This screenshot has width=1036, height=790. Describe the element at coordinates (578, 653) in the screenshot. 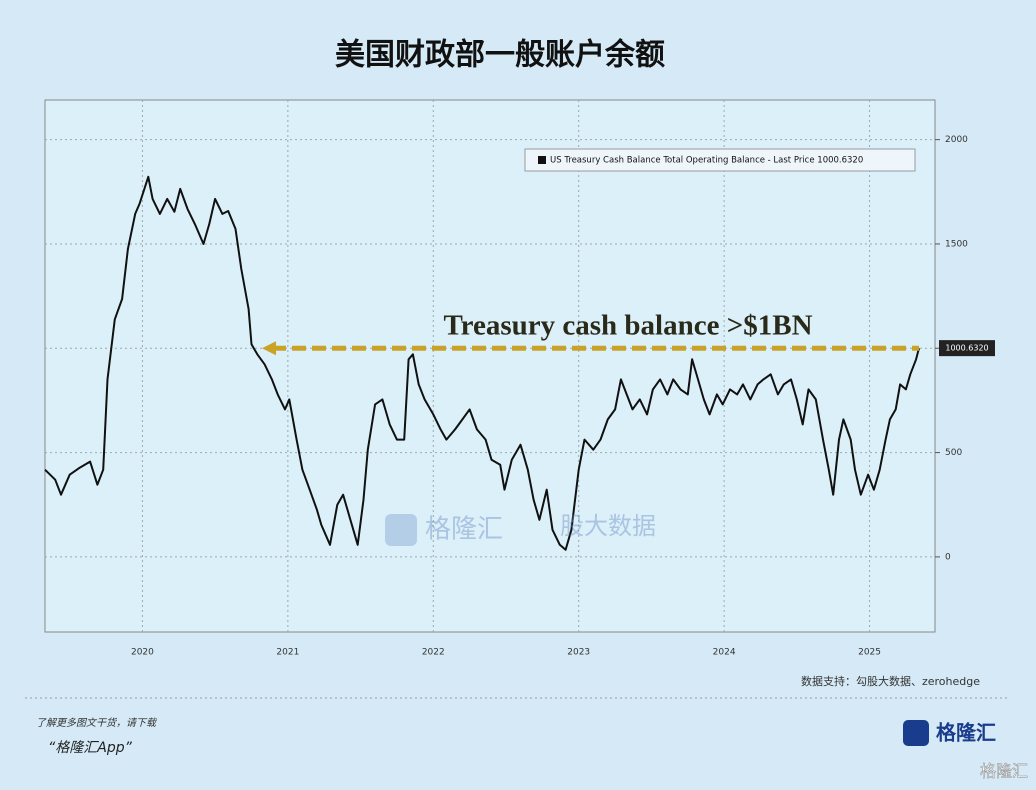

I see `x-tick-label: 2023` at that location.